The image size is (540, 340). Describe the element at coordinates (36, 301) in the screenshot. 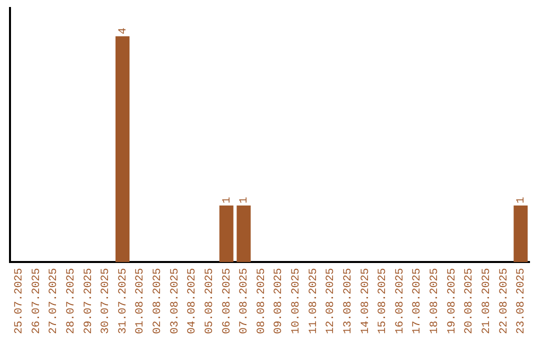

I see `x-tick-label: 26.07.2025` at that location.